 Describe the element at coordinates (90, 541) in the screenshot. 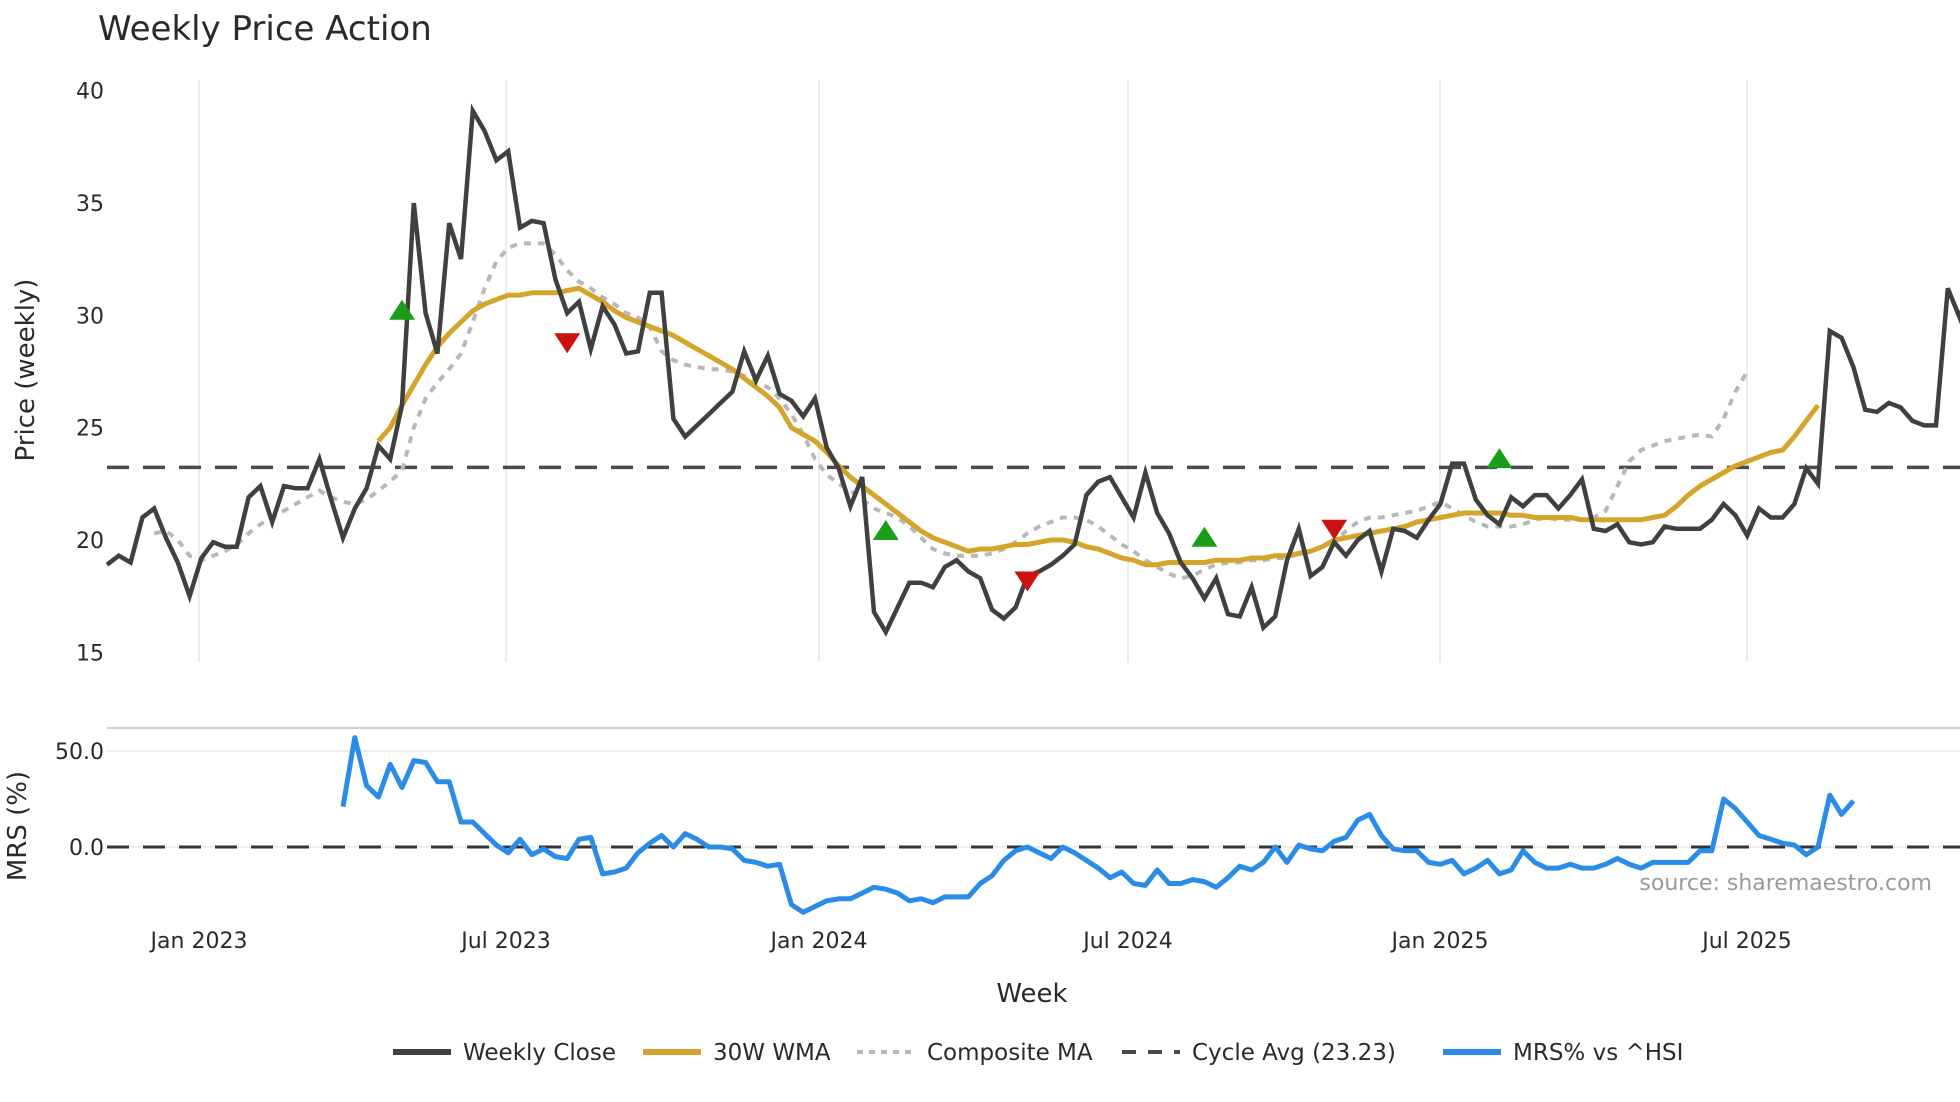

I see `y-tick-label: 20` at that location.